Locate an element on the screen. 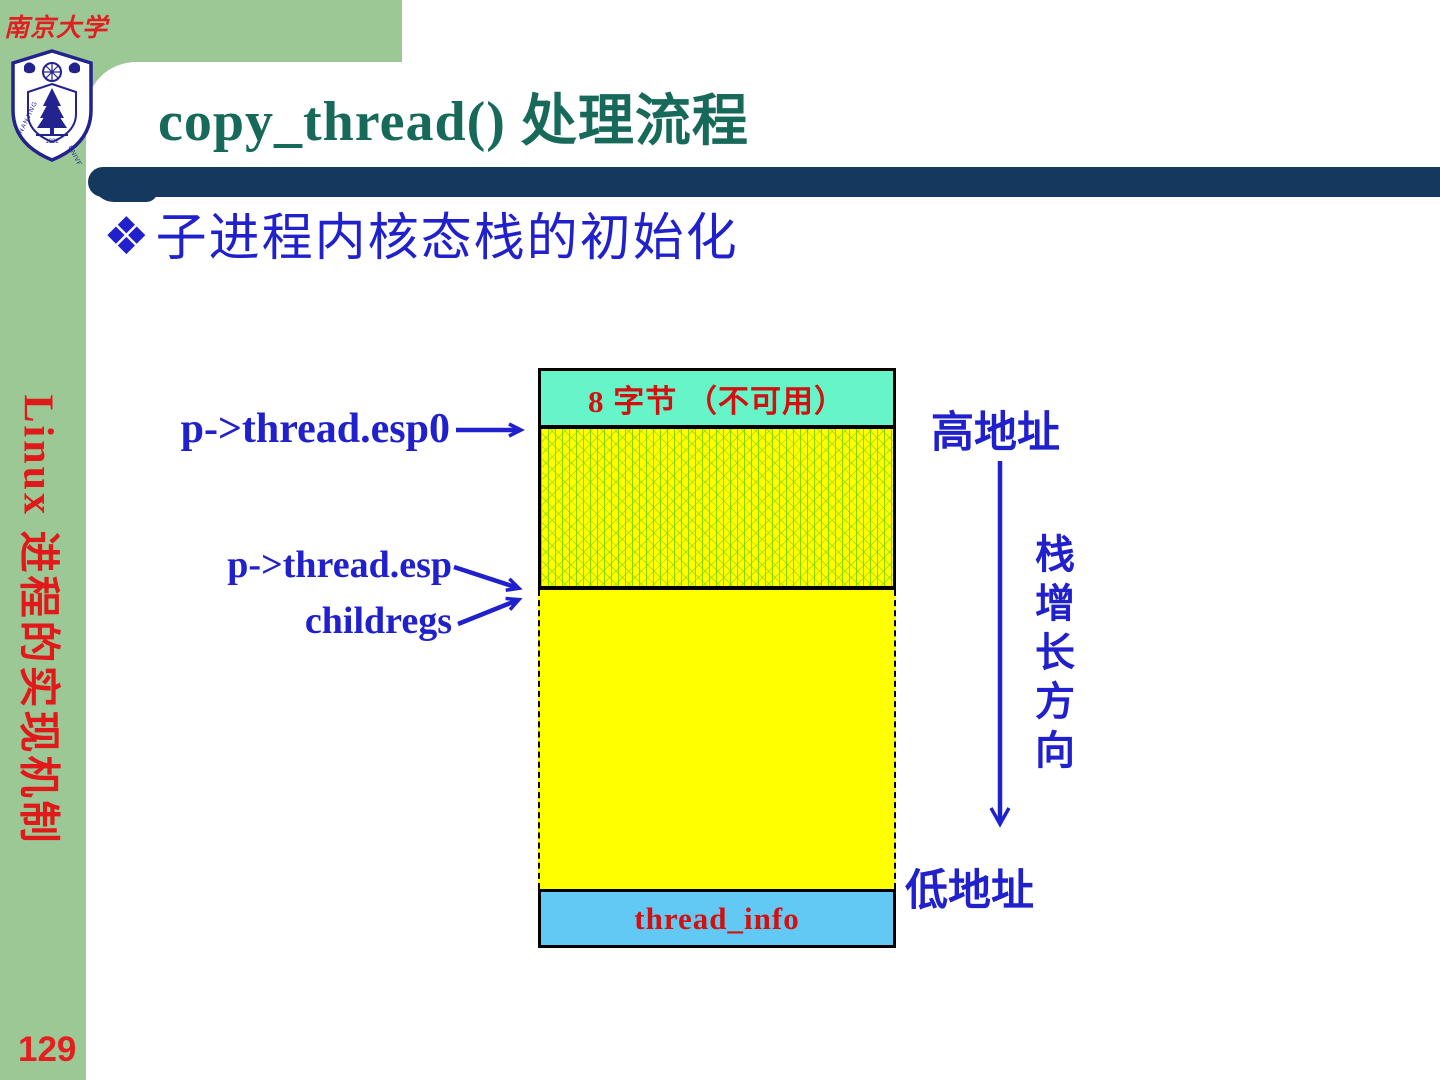 This screenshot has height=1080, width=1440. label-high-address: 高地址 is located at coordinates (995, 433).